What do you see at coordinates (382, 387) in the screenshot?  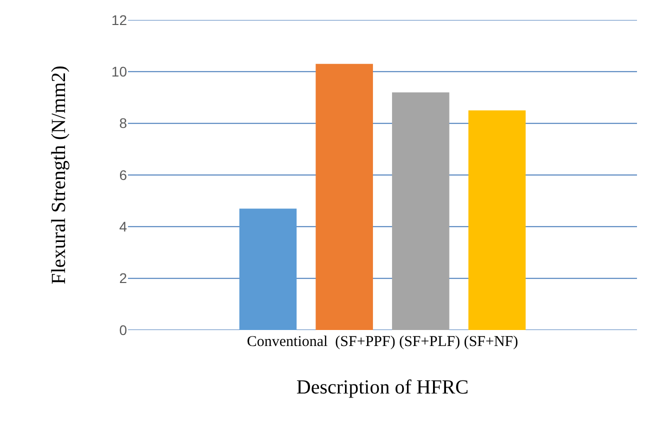 I see `x-axis-title: Description of HFRC` at bounding box center [382, 387].